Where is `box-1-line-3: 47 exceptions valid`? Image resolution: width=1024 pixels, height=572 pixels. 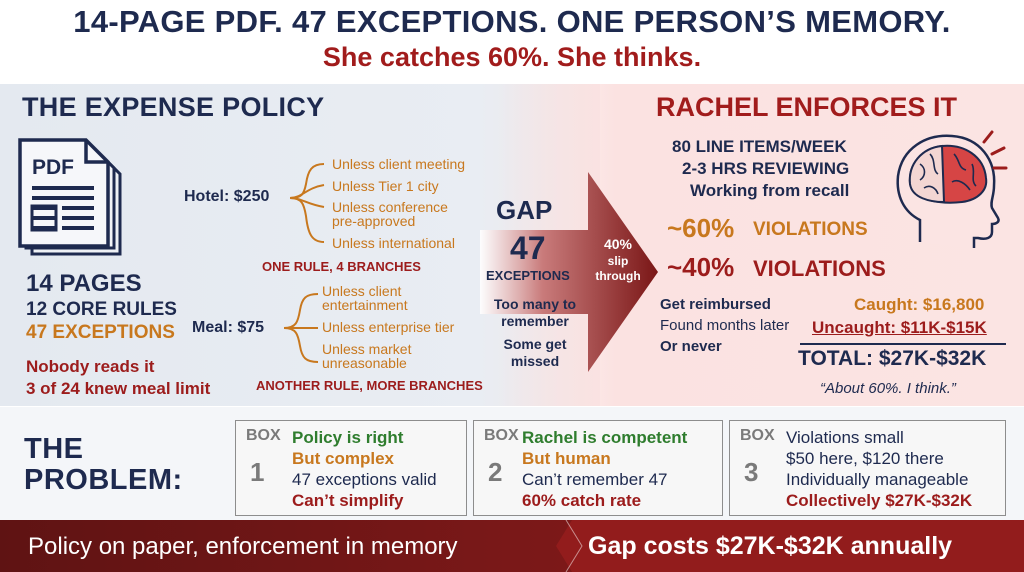
box-1-line-3: 47 exceptions valid is located at coordinates (364, 479).